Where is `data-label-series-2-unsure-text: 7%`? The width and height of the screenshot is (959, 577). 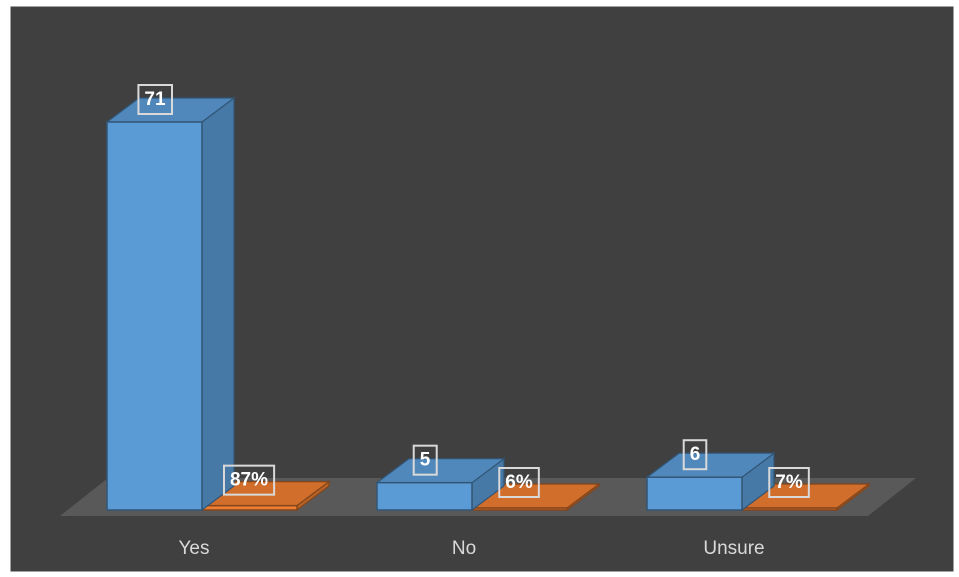 data-label-series-2-unsure-text: 7% is located at coordinates (789, 482).